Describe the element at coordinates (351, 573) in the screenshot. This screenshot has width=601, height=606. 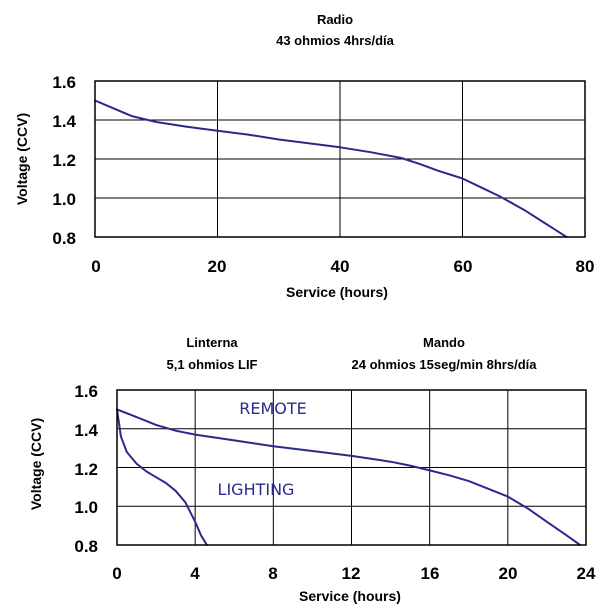
I see `x-tick-label: 12` at that location.